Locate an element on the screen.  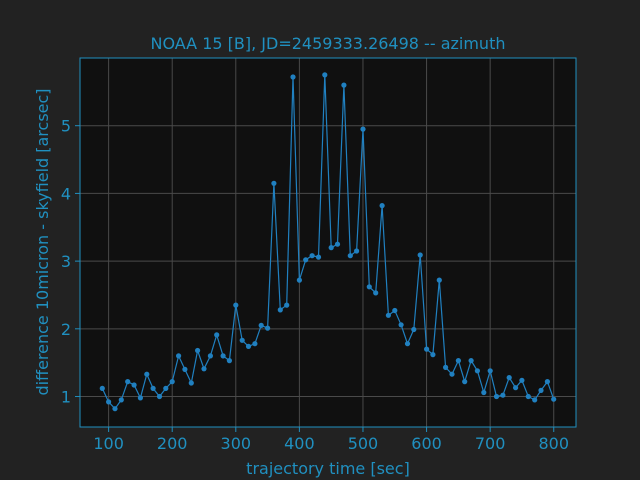
x-tick-label: 400 is located at coordinates (299, 443).